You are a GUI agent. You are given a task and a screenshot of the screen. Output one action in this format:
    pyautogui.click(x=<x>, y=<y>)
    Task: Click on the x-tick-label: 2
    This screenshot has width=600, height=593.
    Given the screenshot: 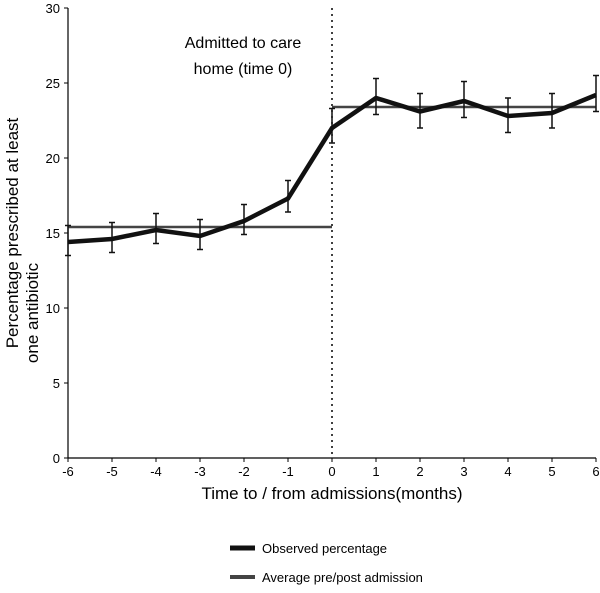 What is the action you would take?
    pyautogui.click(x=419, y=471)
    